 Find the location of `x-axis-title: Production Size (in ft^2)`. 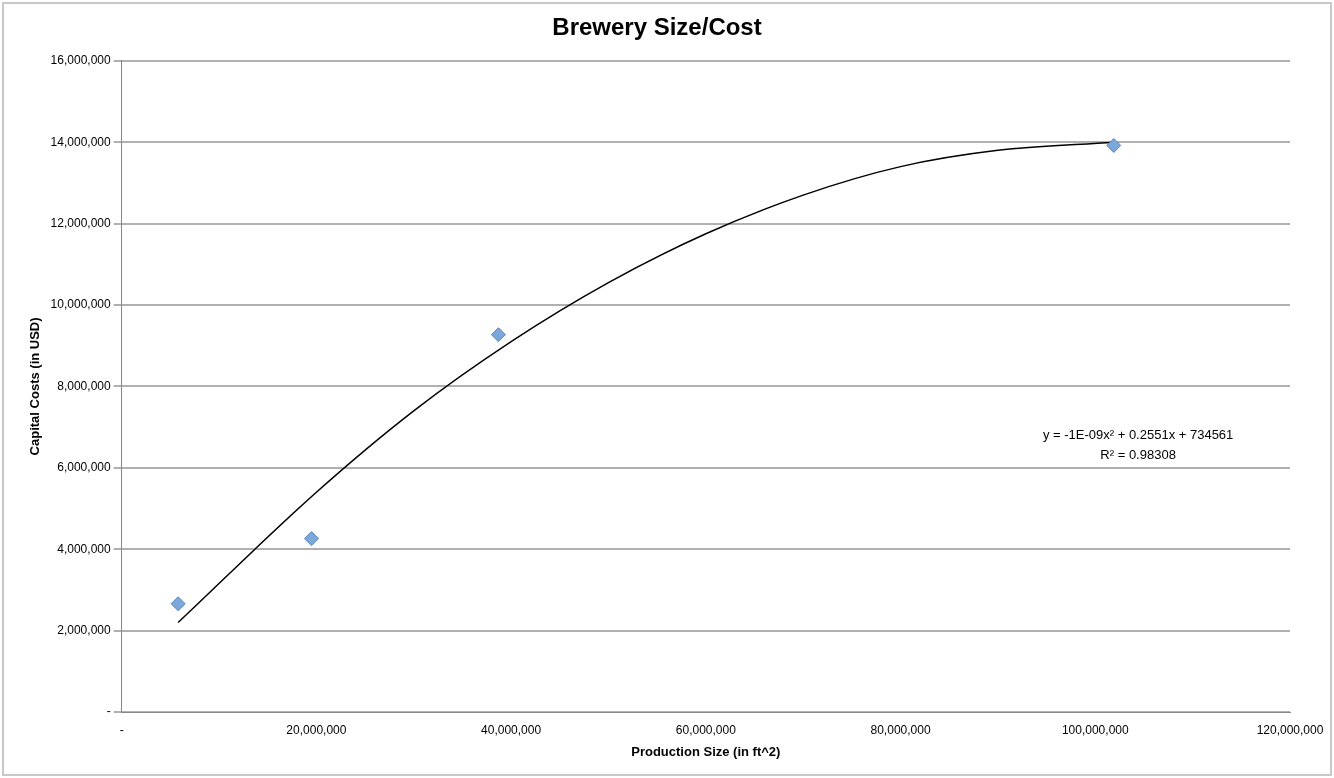

x-axis-title: Production Size (in ft^2) is located at coordinates (706, 751).